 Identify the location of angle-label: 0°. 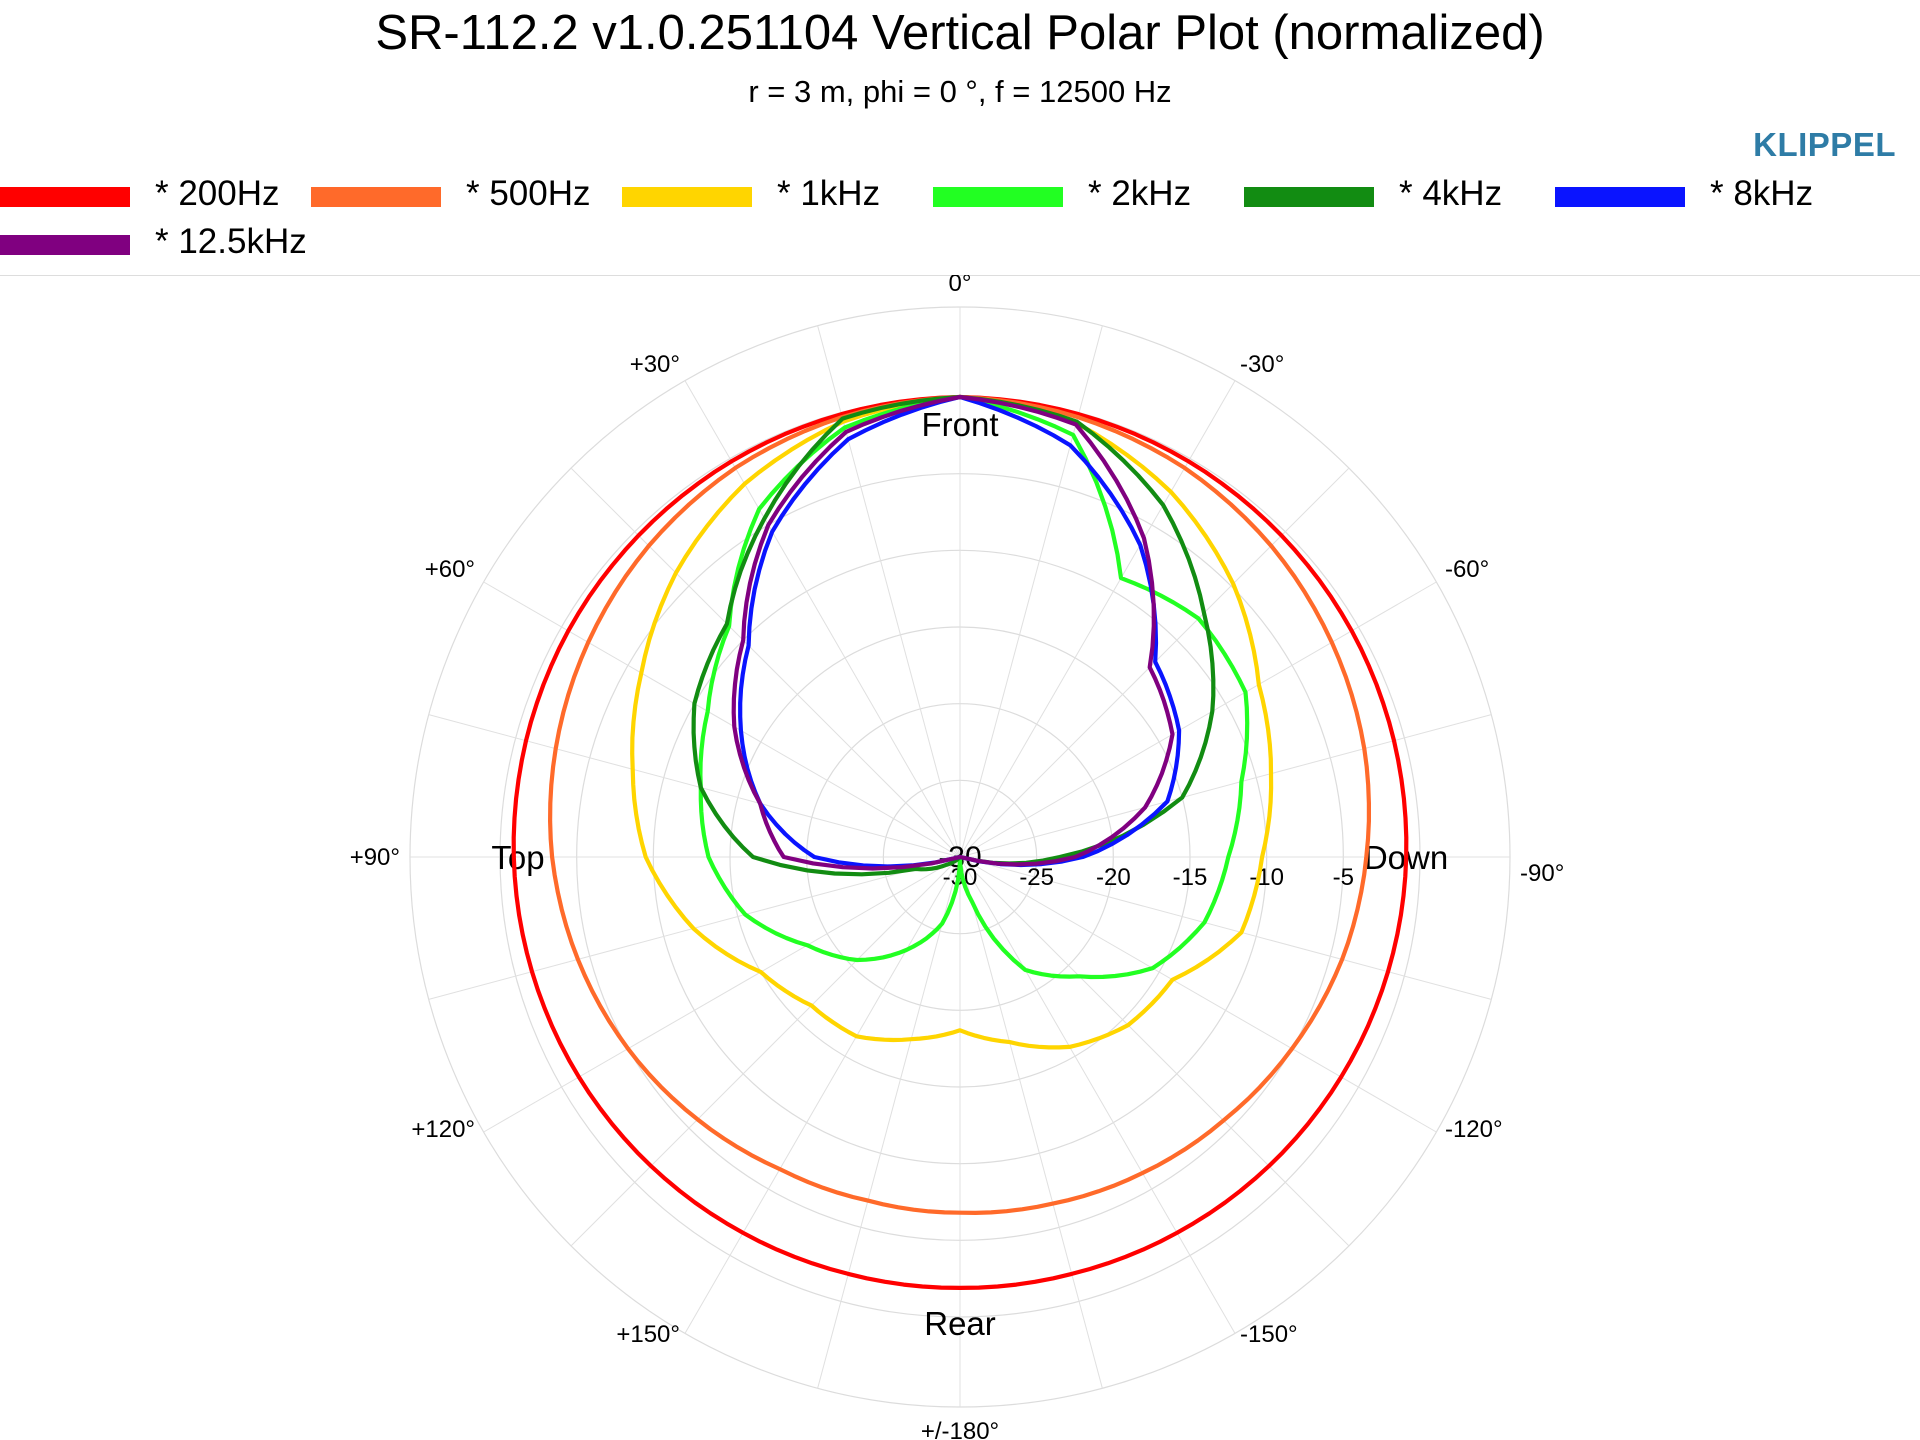
(960, 286).